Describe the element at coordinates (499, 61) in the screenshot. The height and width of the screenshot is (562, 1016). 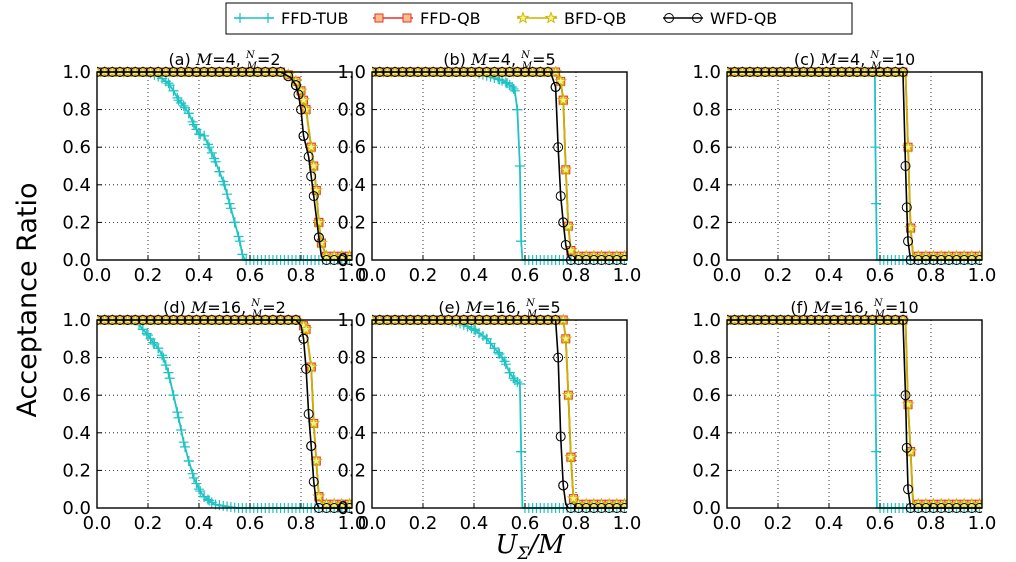
I see `panel-title: (b) M=4, N M=5` at that location.